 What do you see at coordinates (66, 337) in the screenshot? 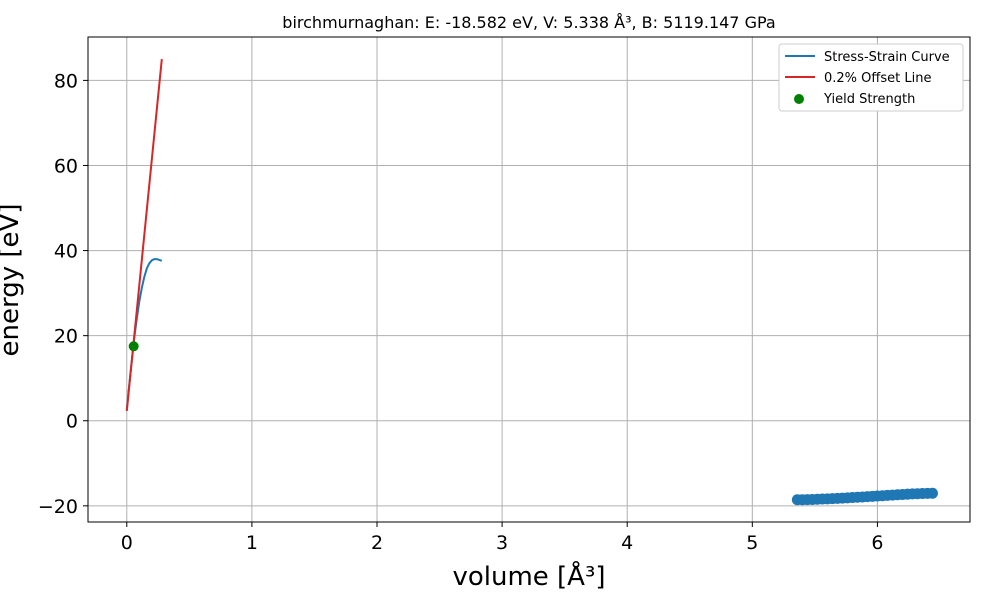
I see `y-tick-label: 20` at bounding box center [66, 337].